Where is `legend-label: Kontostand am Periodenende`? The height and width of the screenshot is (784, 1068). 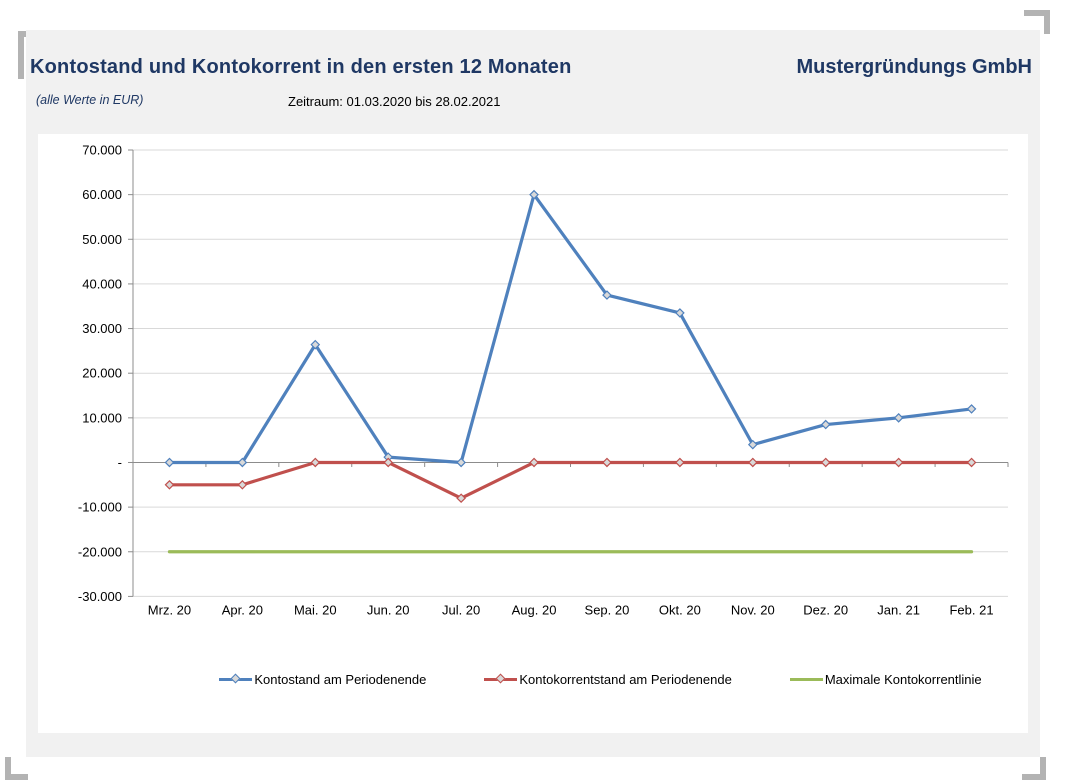
legend-label: Kontostand am Periodenende is located at coordinates (340, 679).